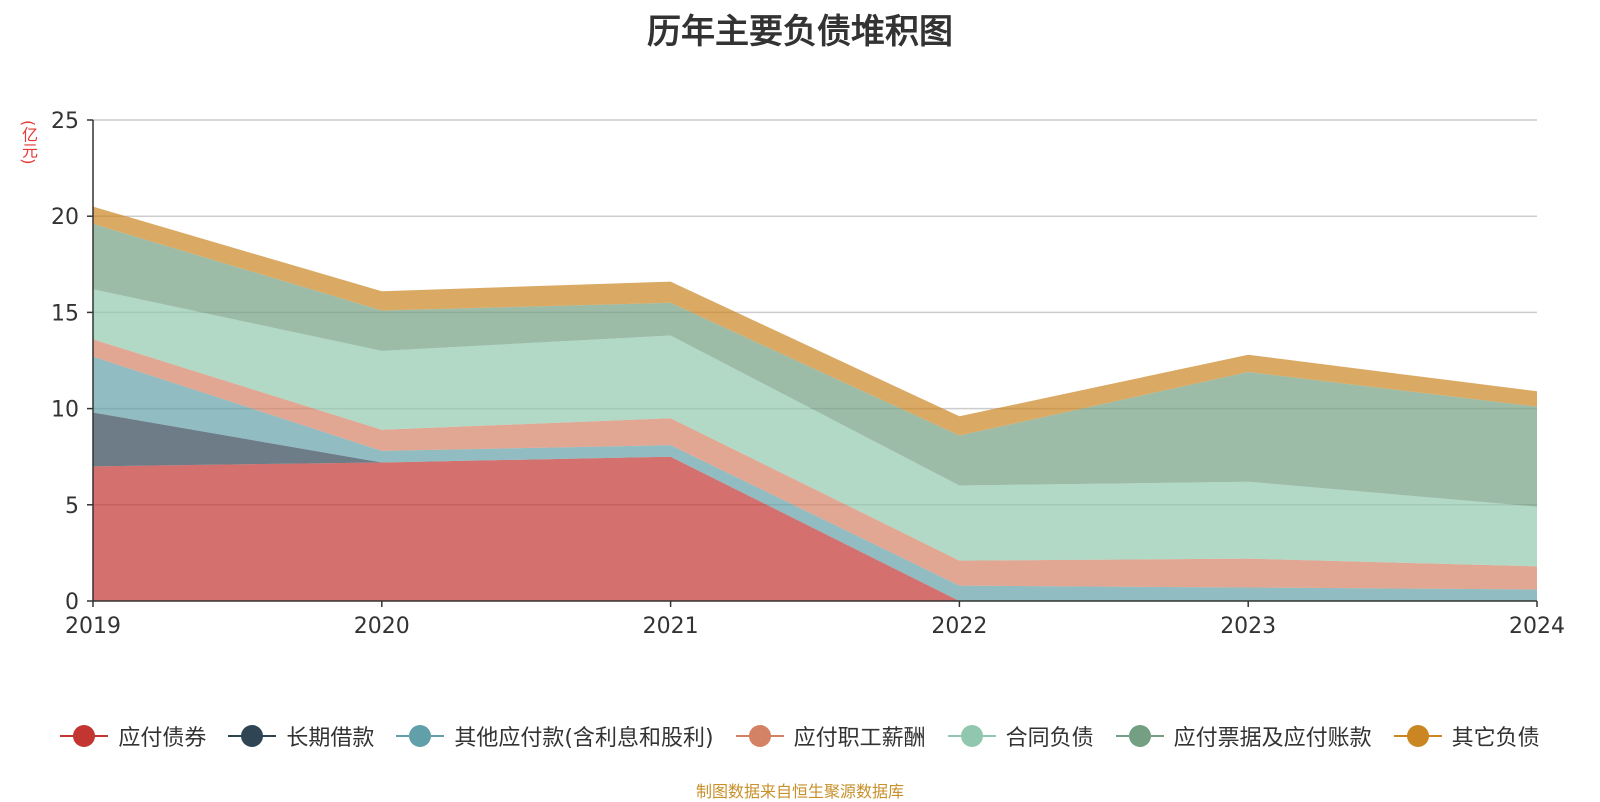  Describe the element at coordinates (800, 32) in the screenshot. I see `chart-title: 历年主要负债堆积图` at that location.